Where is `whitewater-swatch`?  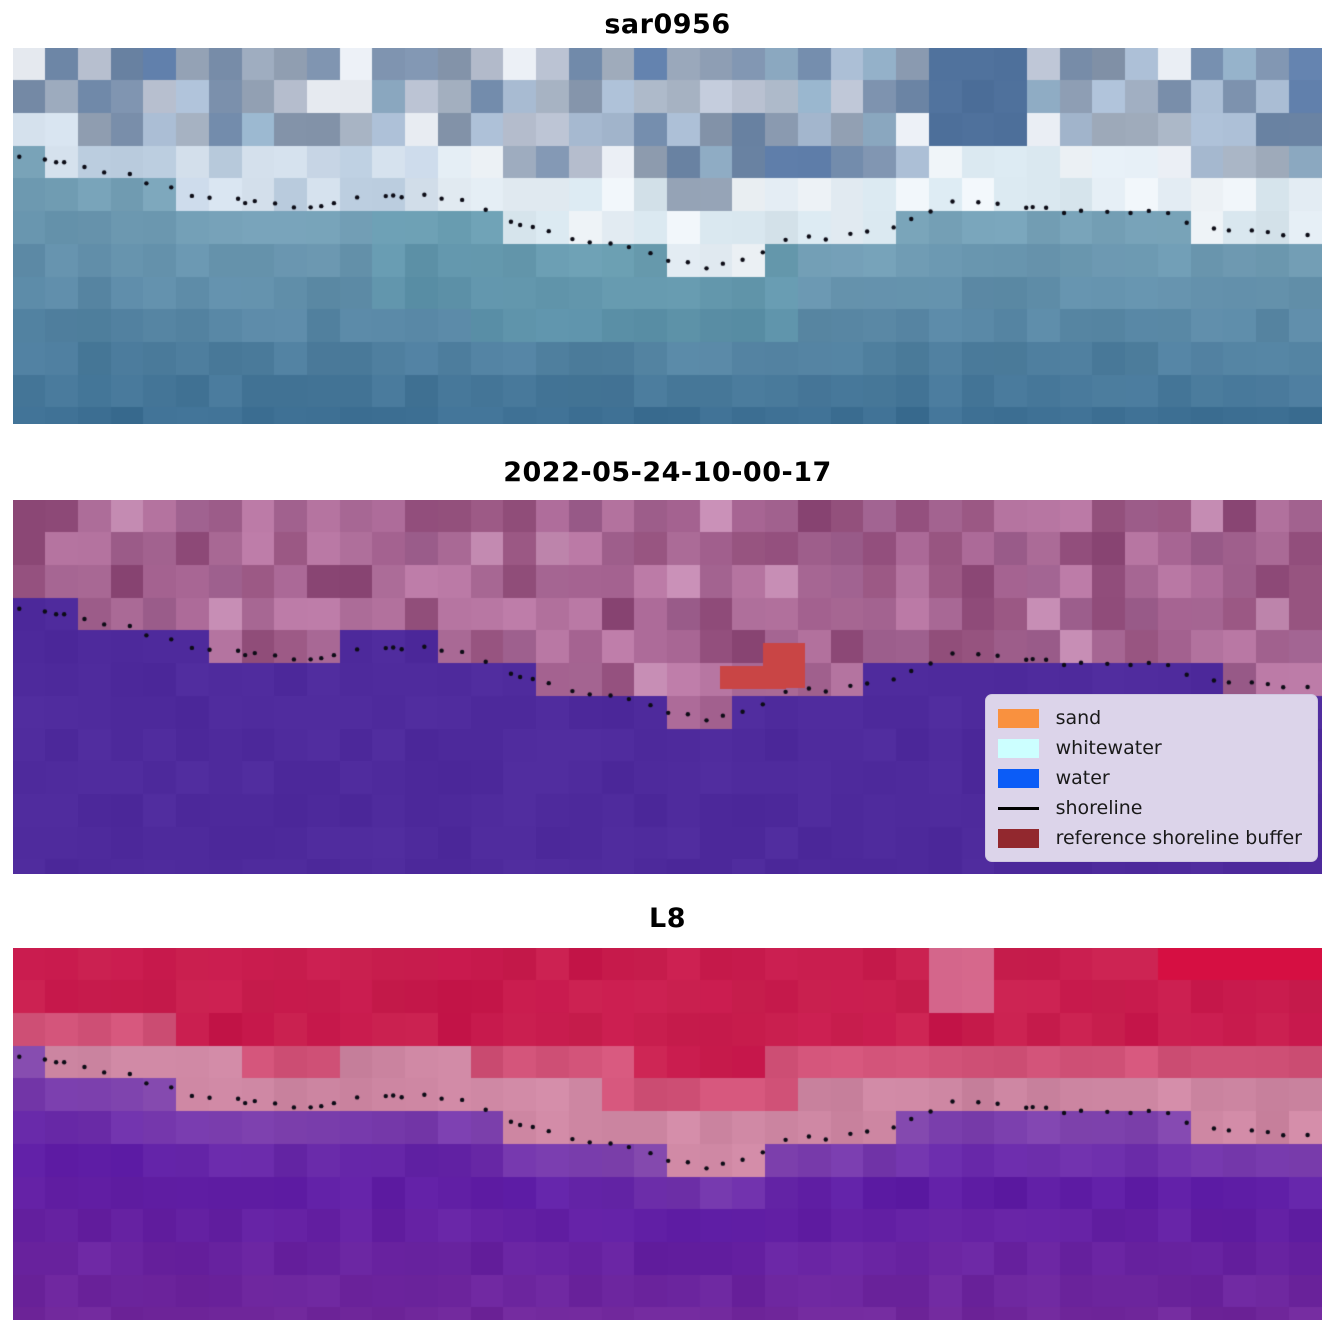
whitewater-swatch is located at coordinates (1018, 748).